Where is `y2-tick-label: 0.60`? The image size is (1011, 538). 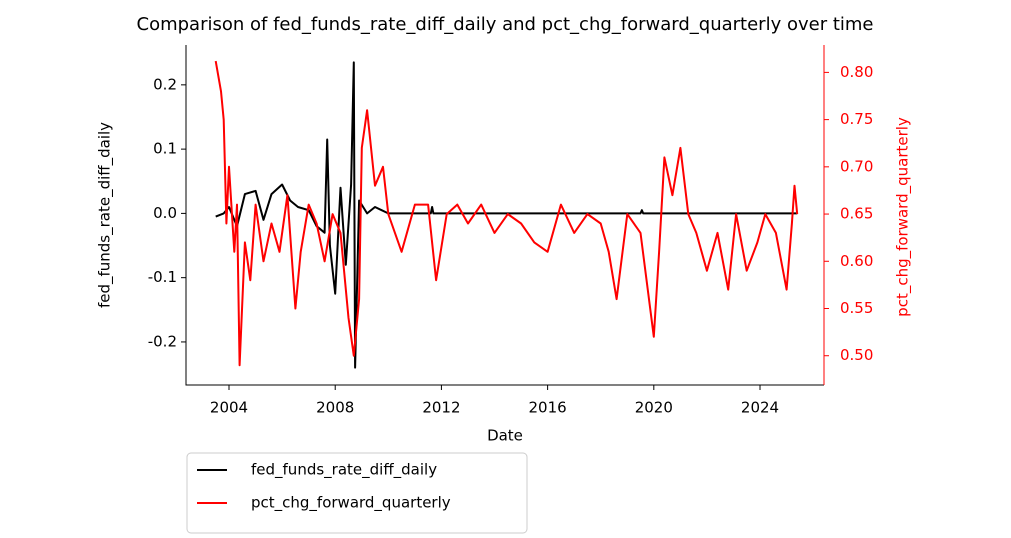
y2-tick-label: 0.60 is located at coordinates (856, 261).